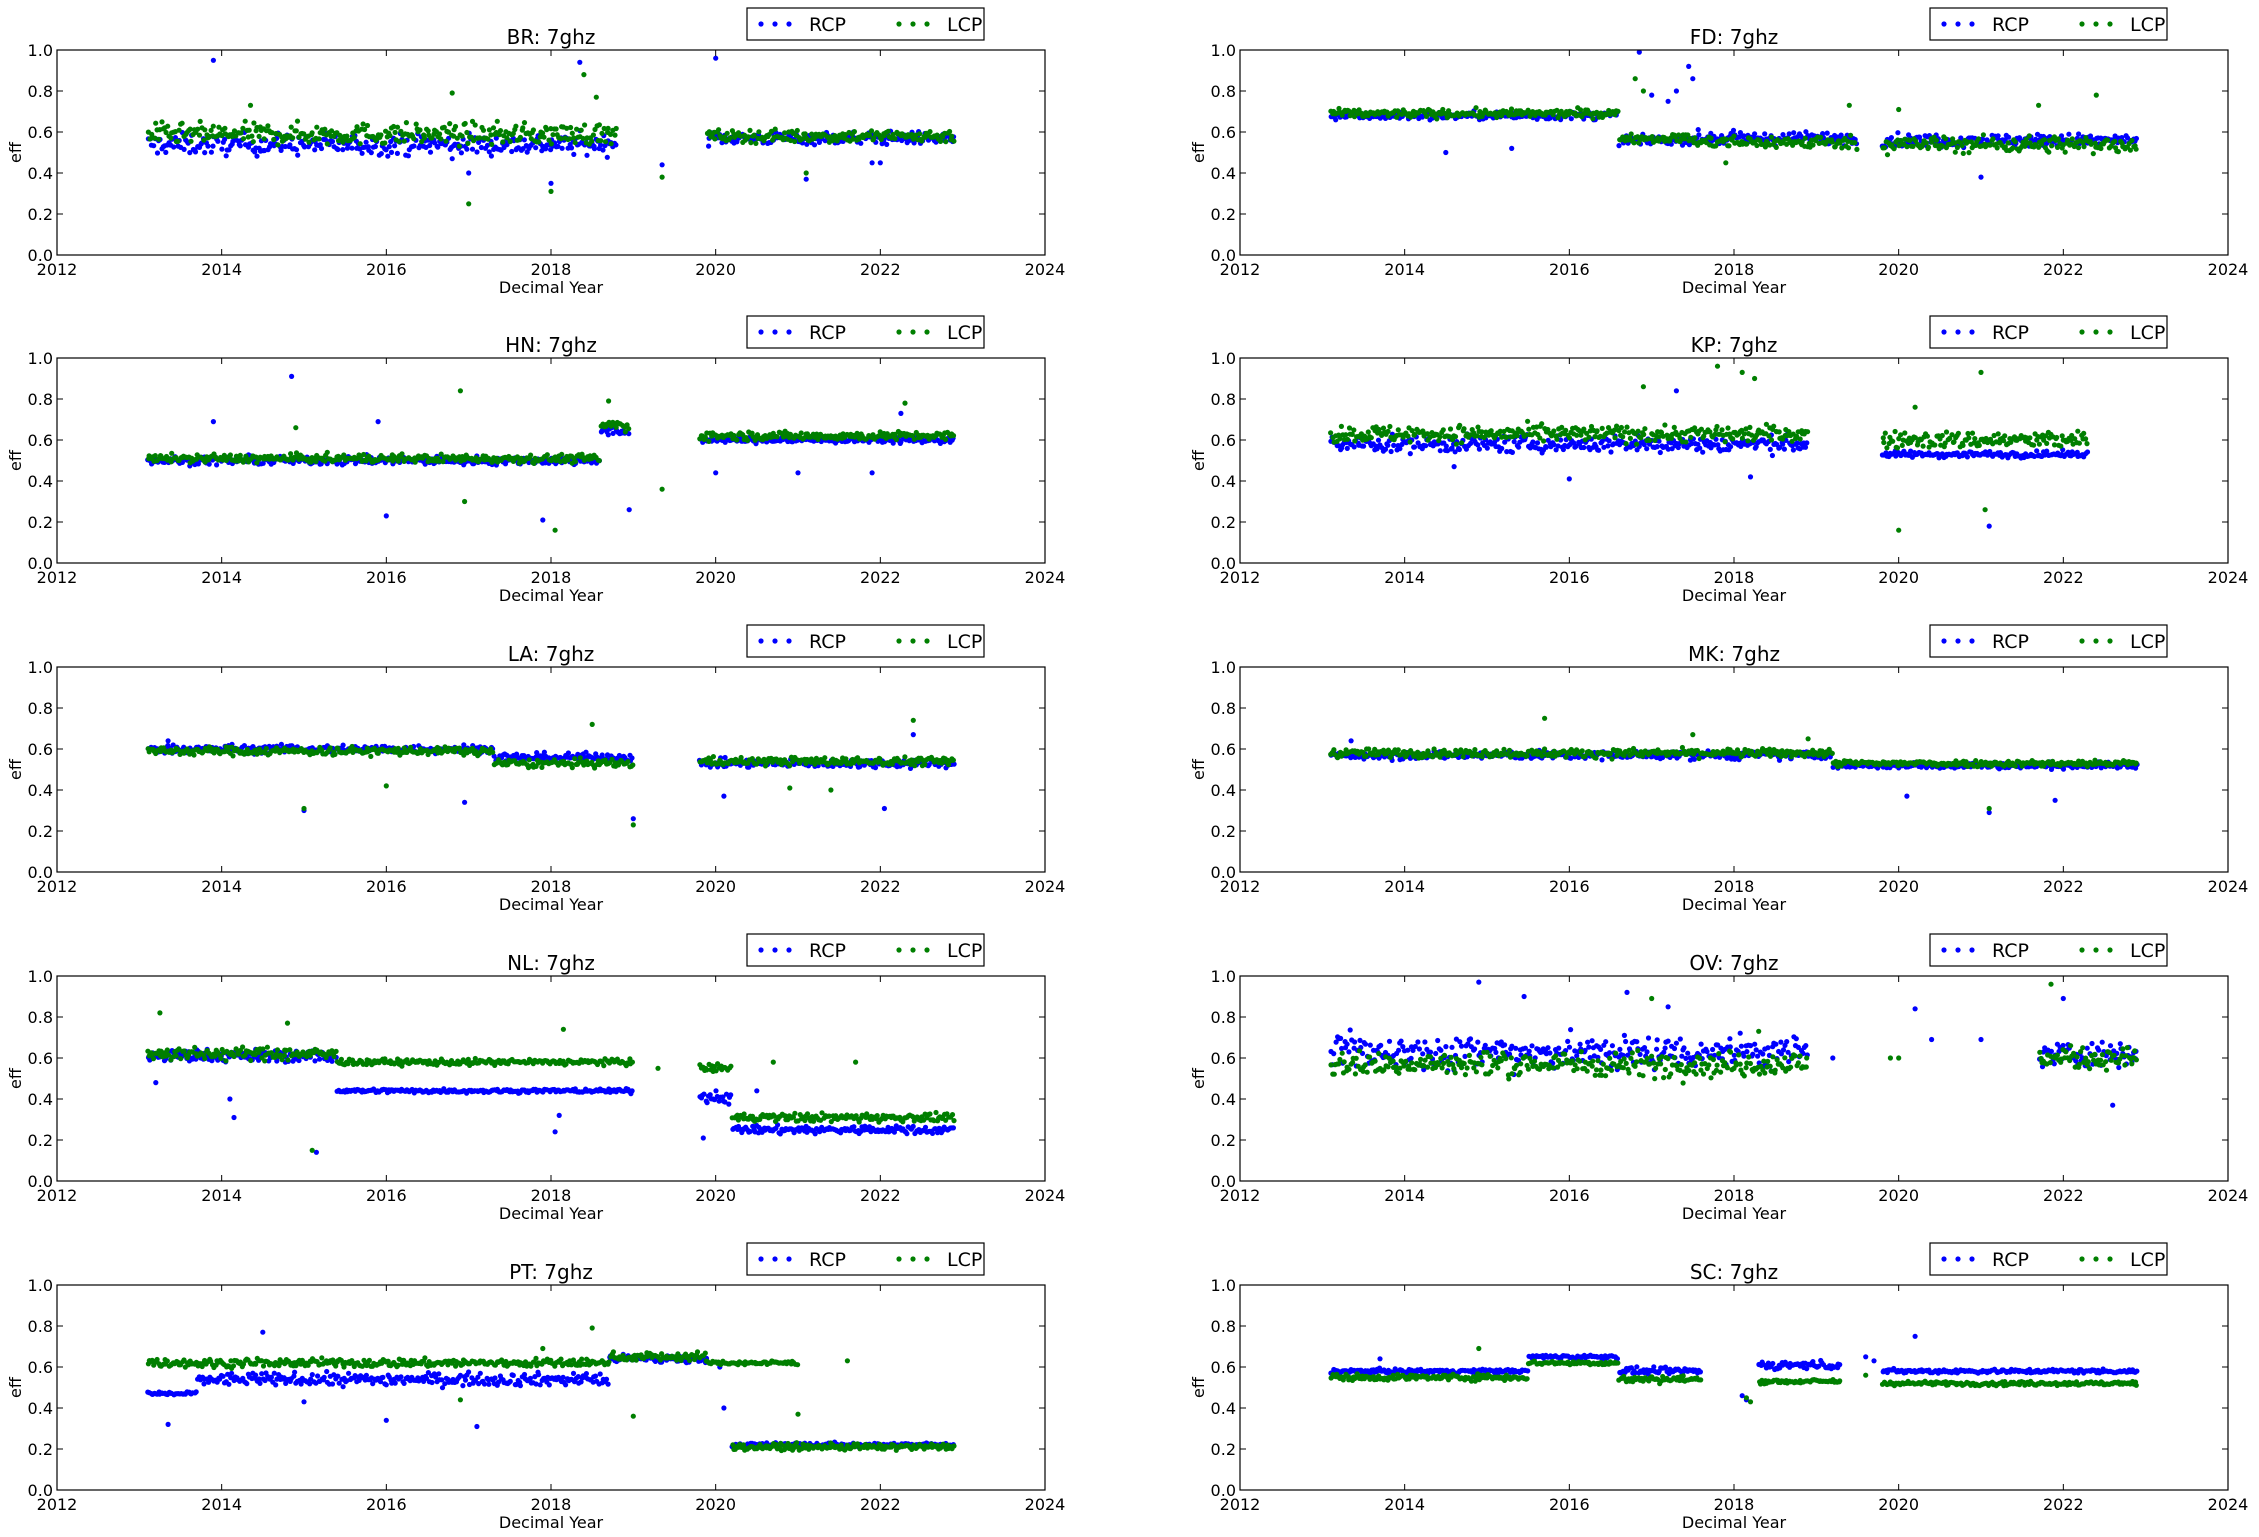  I want to click on y-tick-label: 0.8, so click(40, 399).